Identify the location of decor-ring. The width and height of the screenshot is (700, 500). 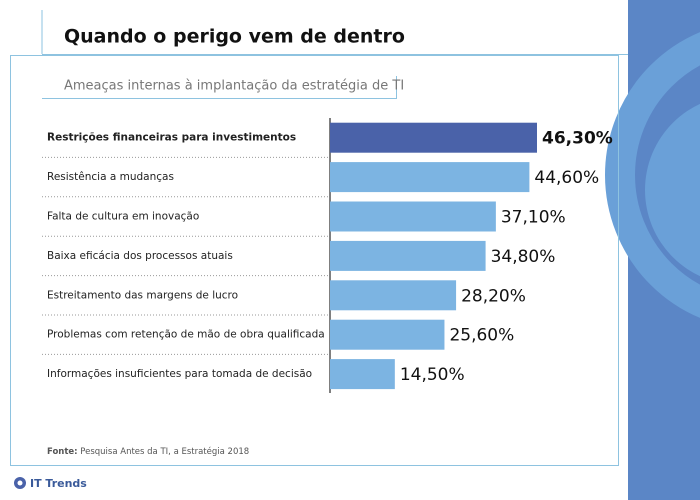
(652, 175).